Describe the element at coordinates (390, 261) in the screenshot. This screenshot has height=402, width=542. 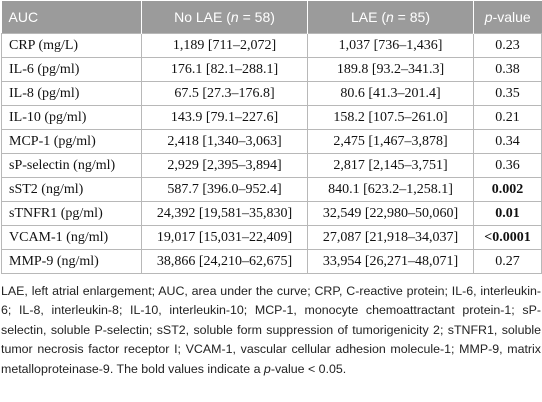
I see `cell-lae: 33,954 [26,271–48,071]` at that location.